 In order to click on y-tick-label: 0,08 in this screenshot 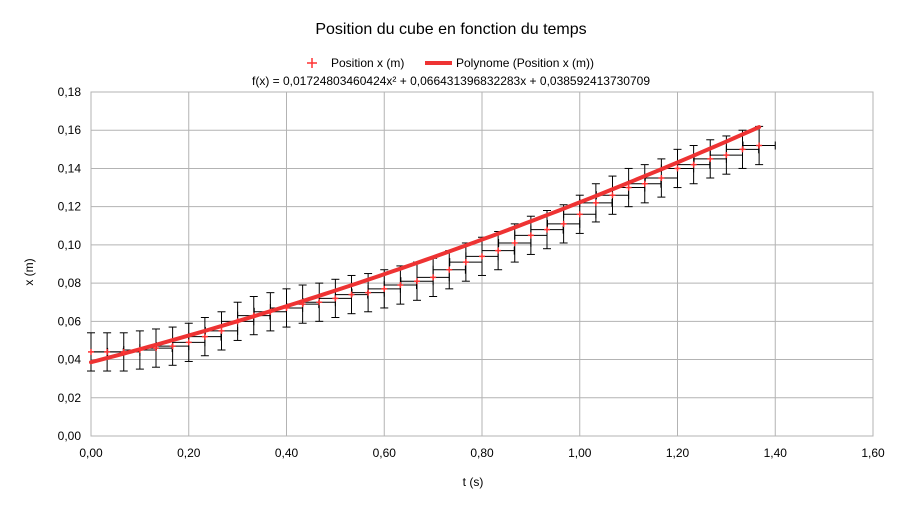, I will do `click(70, 283)`.